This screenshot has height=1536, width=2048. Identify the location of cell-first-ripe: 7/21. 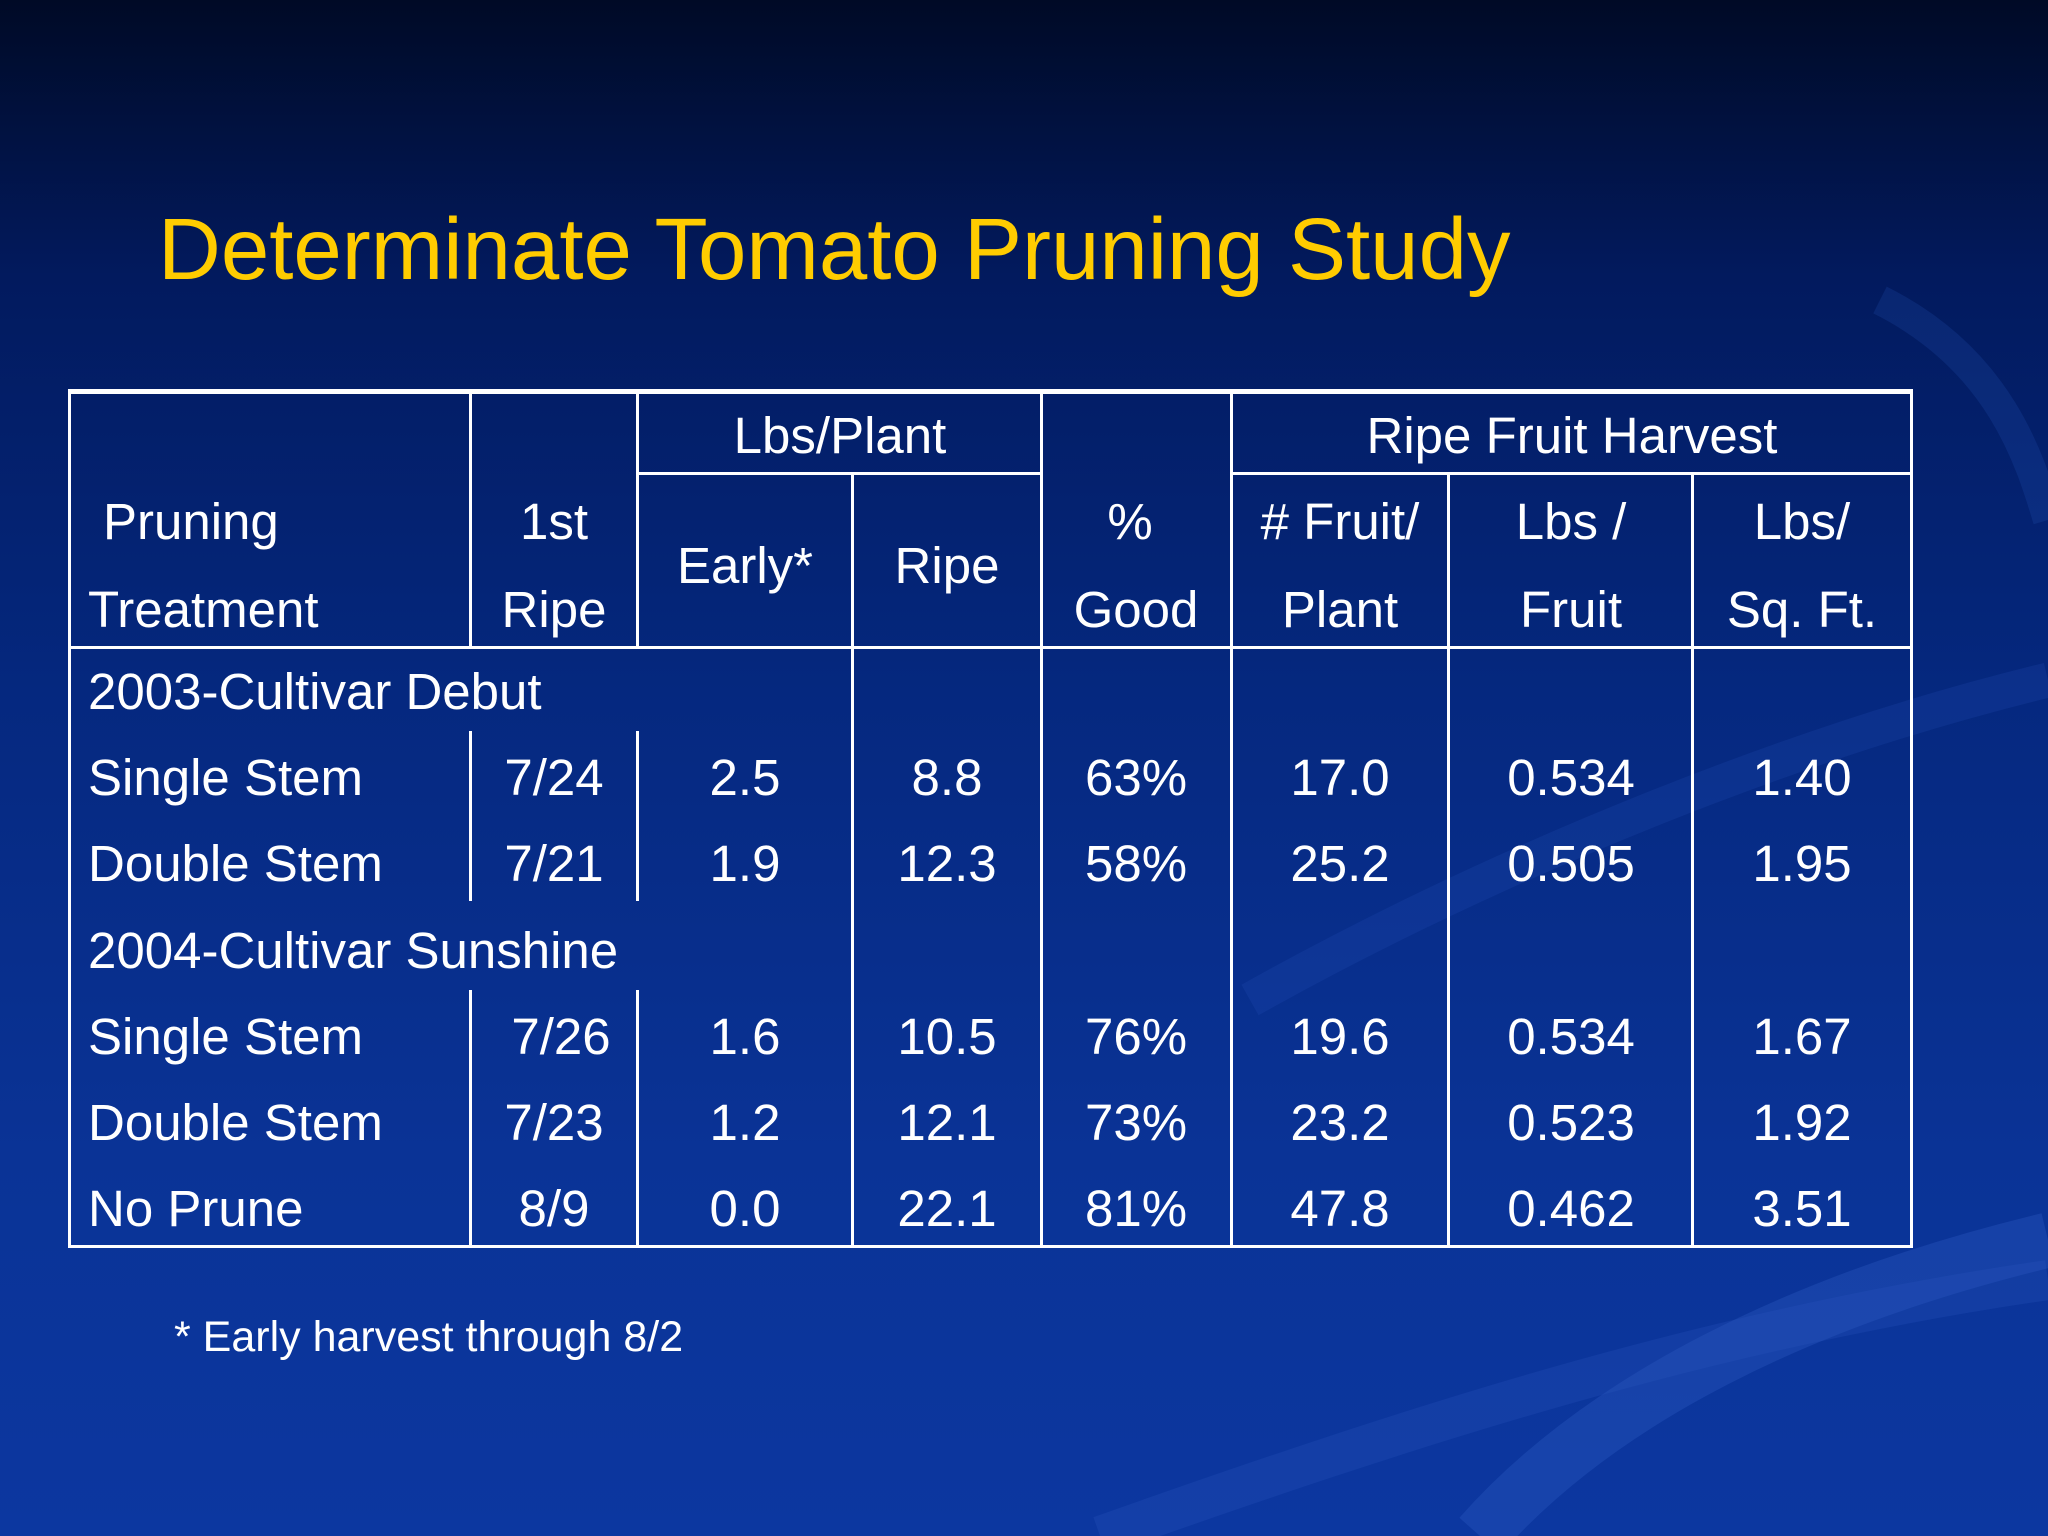
(554, 863).